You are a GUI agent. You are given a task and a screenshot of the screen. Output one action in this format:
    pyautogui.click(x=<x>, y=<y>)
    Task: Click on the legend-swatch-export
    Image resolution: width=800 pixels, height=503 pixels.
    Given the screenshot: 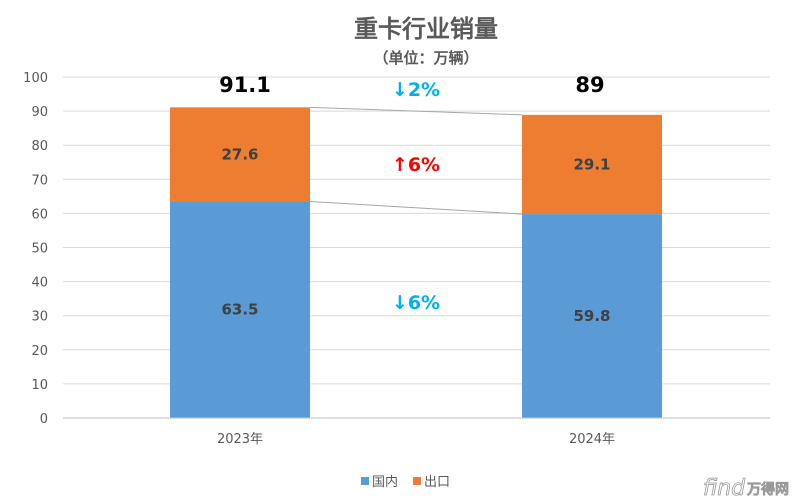 What is the action you would take?
    pyautogui.click(x=417, y=481)
    